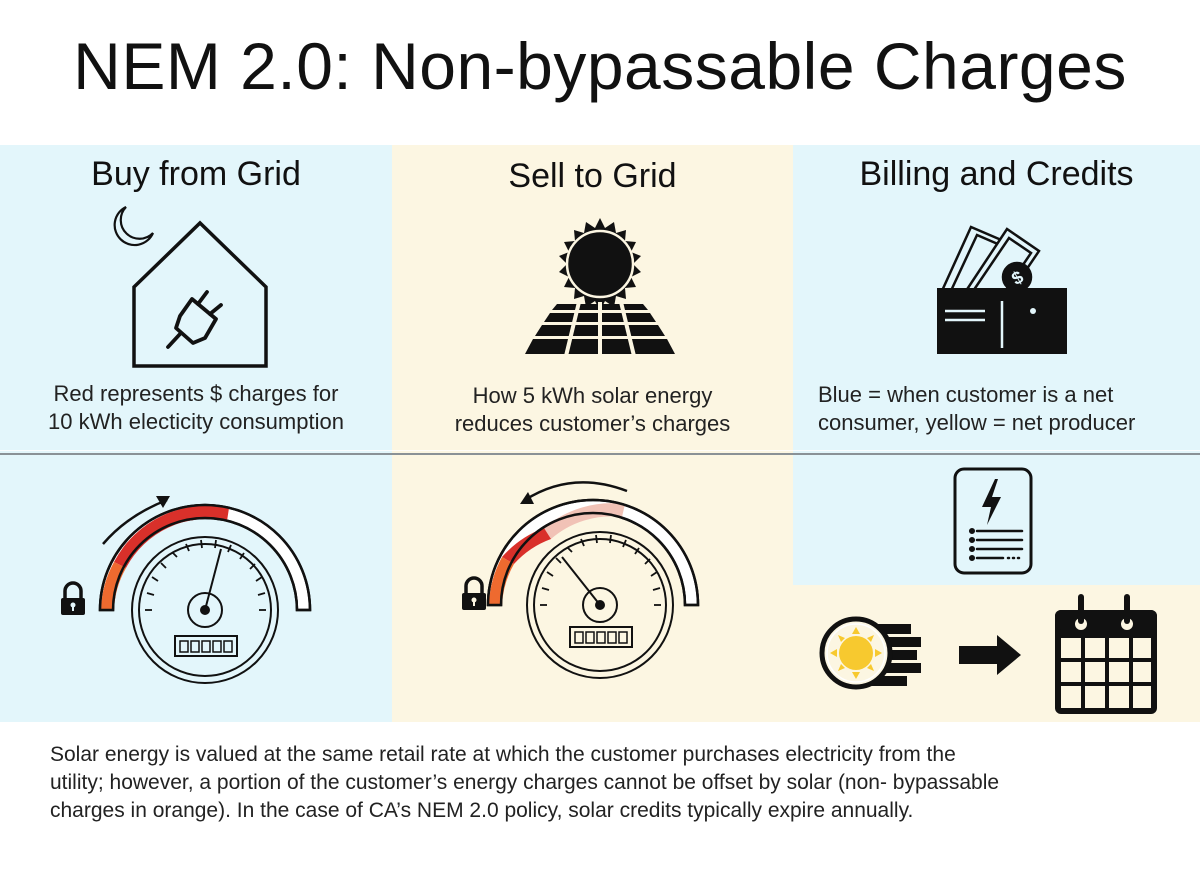  What do you see at coordinates (1002, 321) in the screenshot?
I see `wallet-icon` at bounding box center [1002, 321].